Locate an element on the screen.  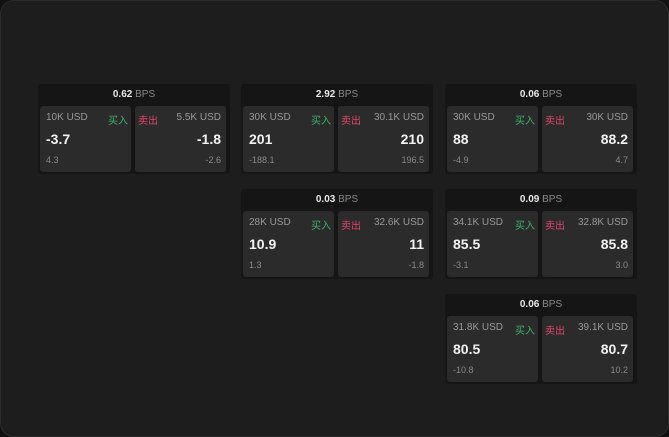
sell-cell: 卖出 30.1K USD 210 196.5 is located at coordinates (383, 139).